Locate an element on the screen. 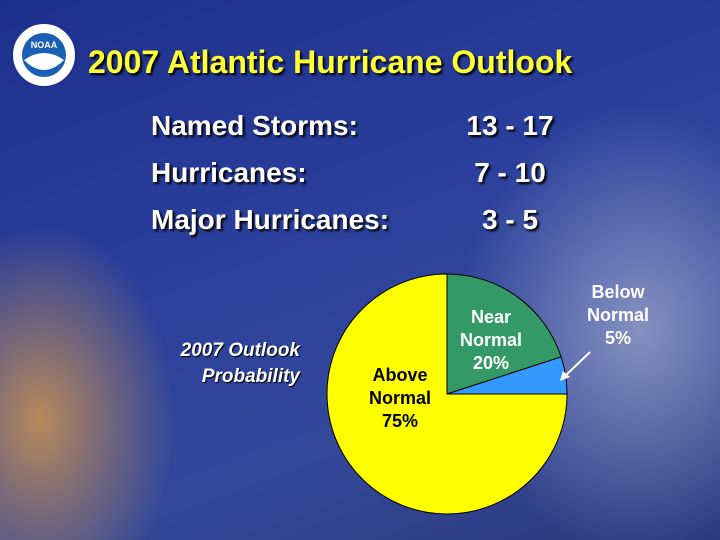 The height and width of the screenshot is (540, 720). logo: NOAA is located at coordinates (44, 55).